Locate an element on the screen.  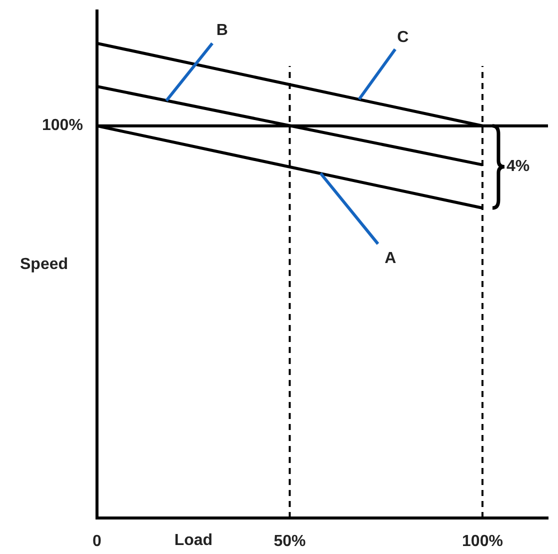
x-tick-label: 100% is located at coordinates (482, 541).